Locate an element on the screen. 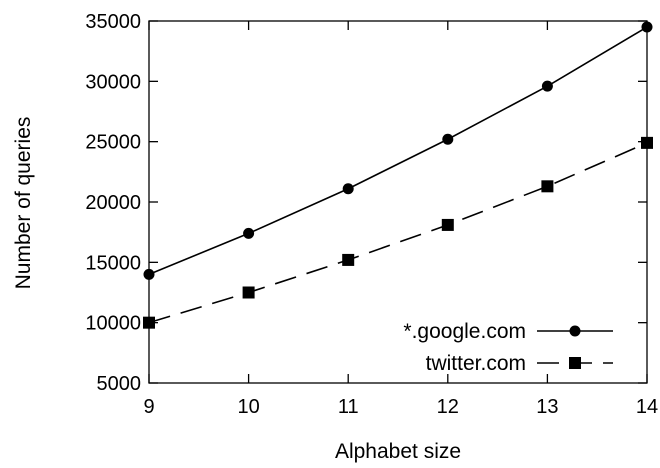 The width and height of the screenshot is (660, 468). x-axis-label: Alphabet size is located at coordinates (398, 451).